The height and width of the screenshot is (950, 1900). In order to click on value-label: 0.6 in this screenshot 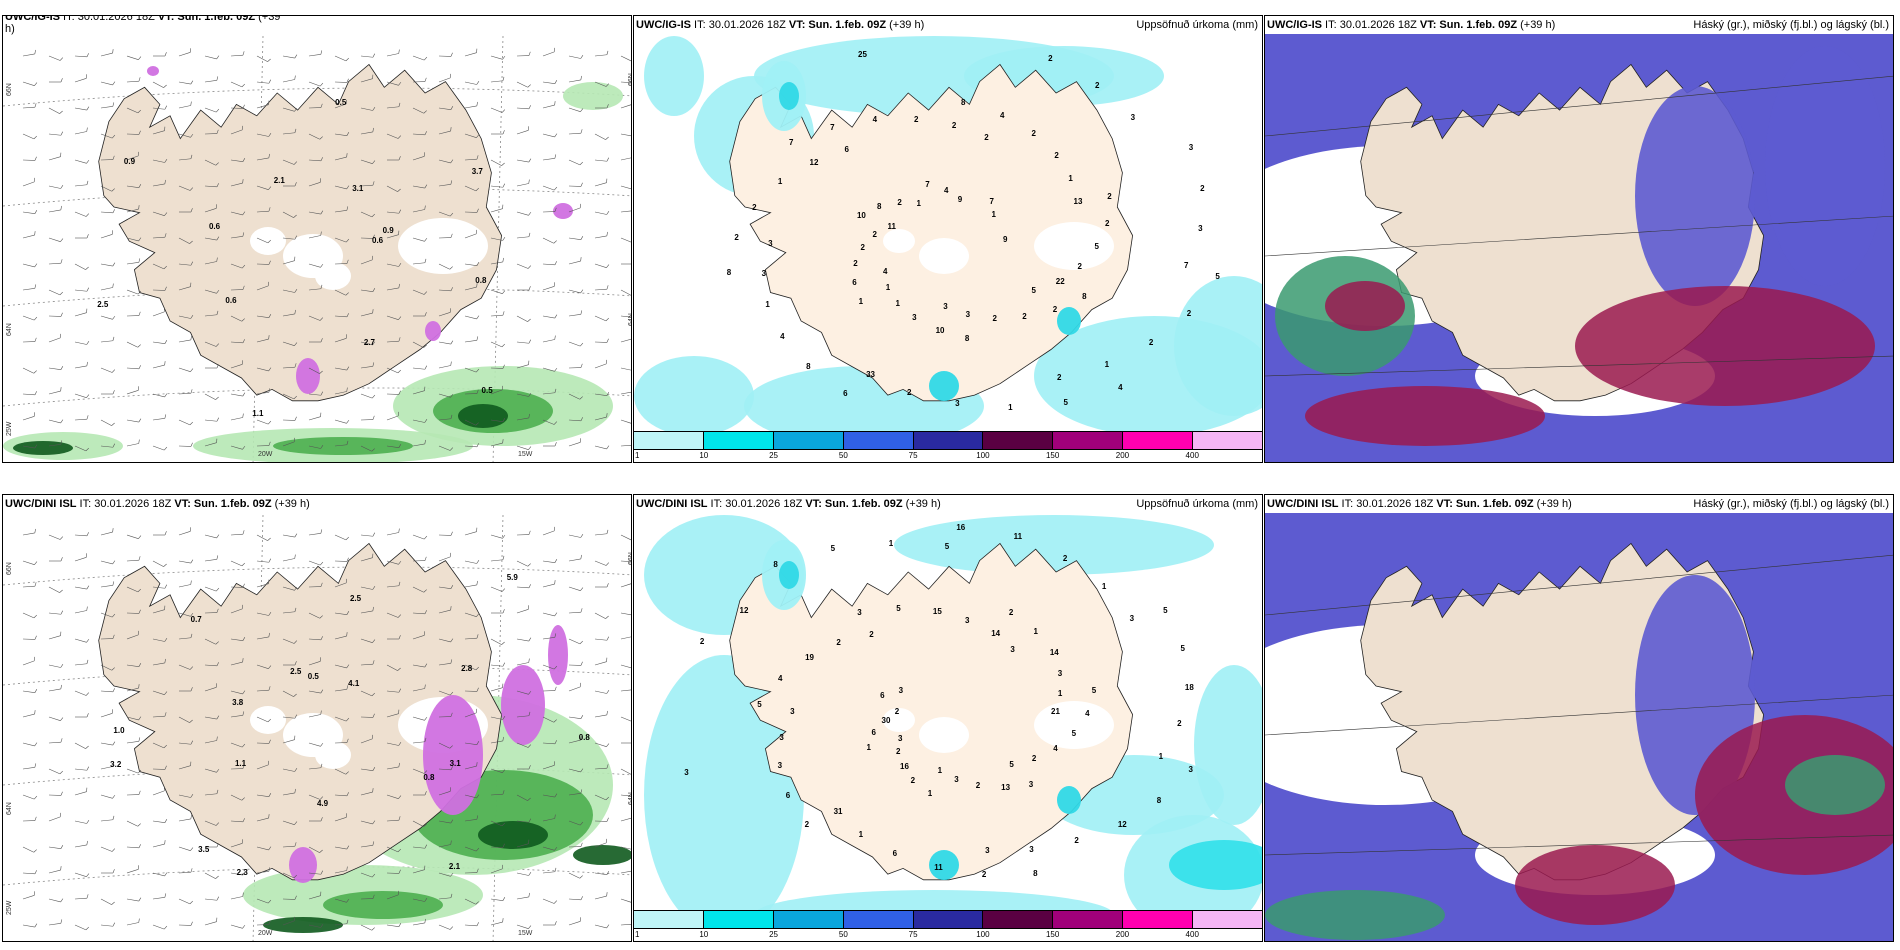, I will do `click(378, 240)`.